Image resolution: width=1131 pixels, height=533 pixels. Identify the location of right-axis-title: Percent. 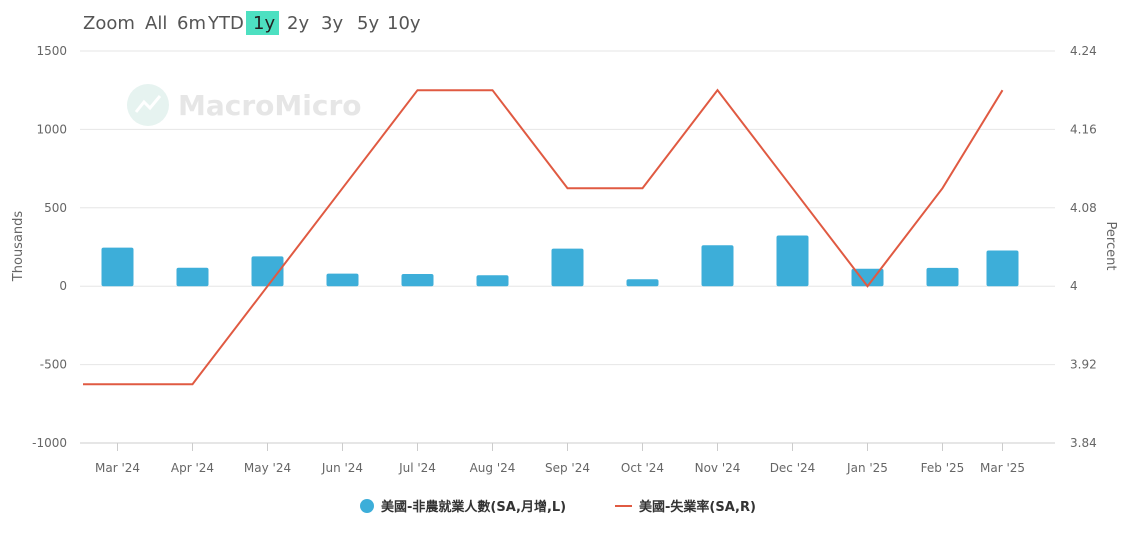
(1110, 246).